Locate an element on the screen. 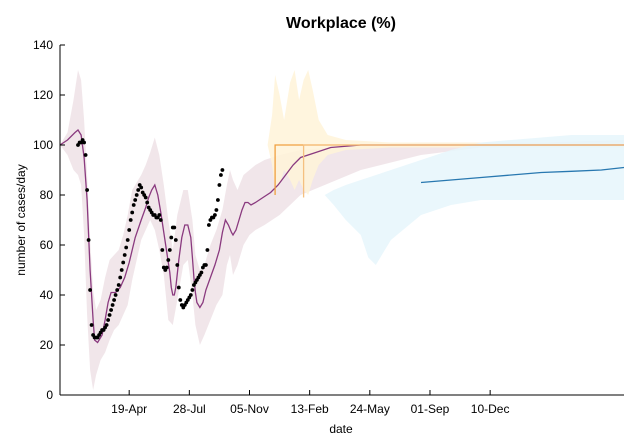  projection-3-line is located at coordinates (522, 175).